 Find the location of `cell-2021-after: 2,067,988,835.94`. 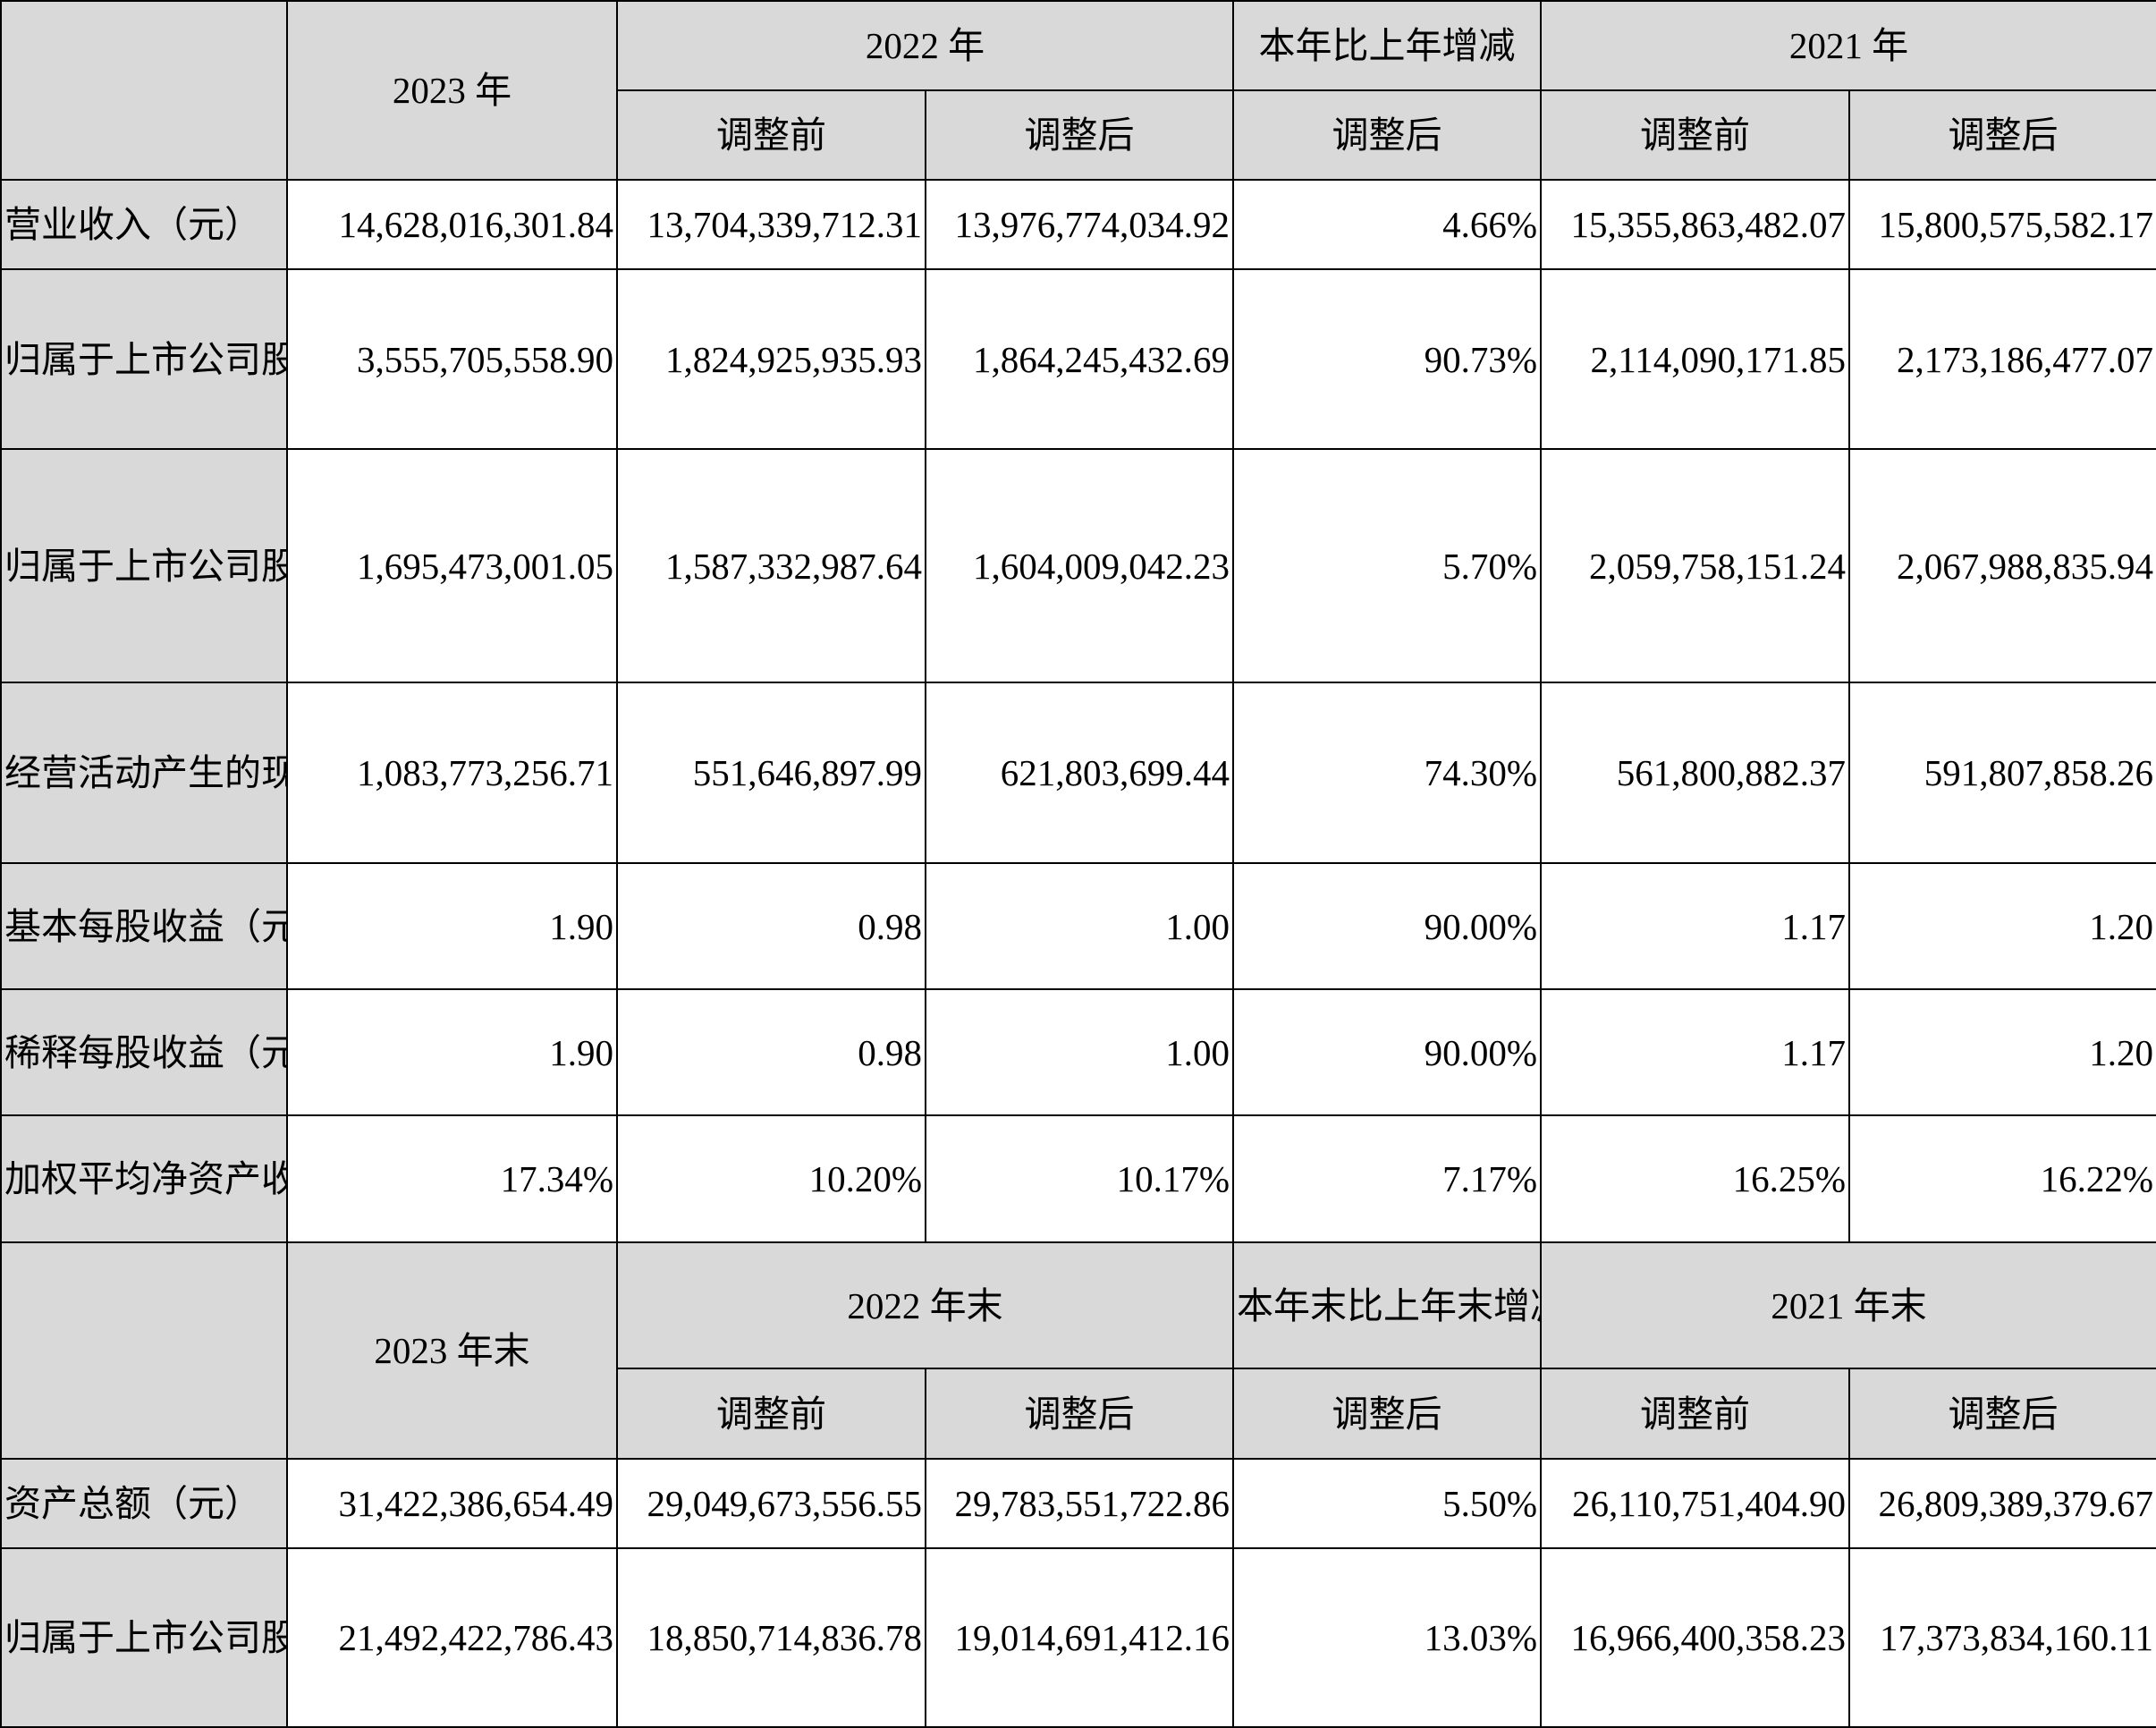

cell-2021-after: 2,067,988,835.94 is located at coordinates (2002, 565).